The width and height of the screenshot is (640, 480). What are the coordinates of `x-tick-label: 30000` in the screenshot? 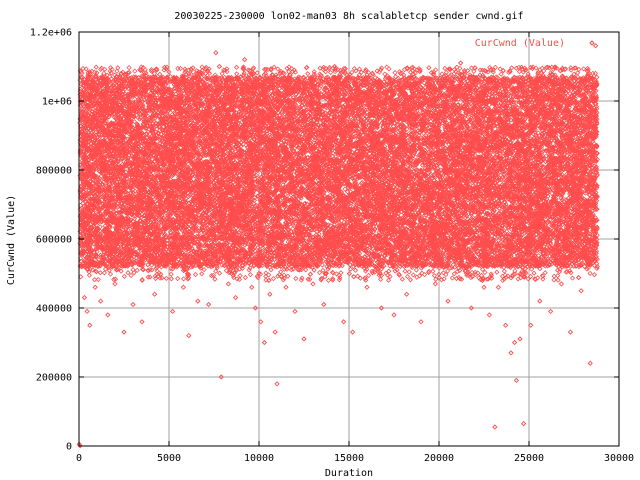 It's located at (619, 458).